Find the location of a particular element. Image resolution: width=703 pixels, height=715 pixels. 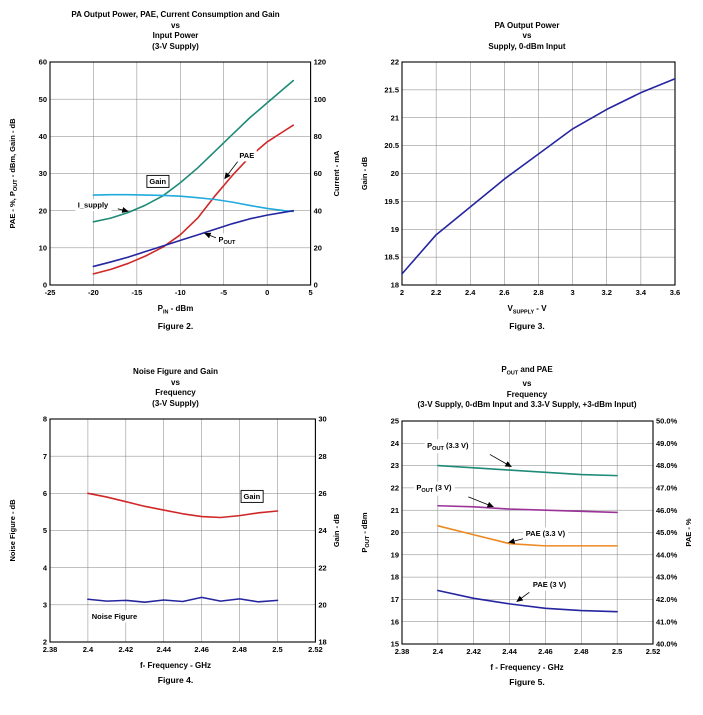

svg-text: -20 is located at coordinates (93, 292).